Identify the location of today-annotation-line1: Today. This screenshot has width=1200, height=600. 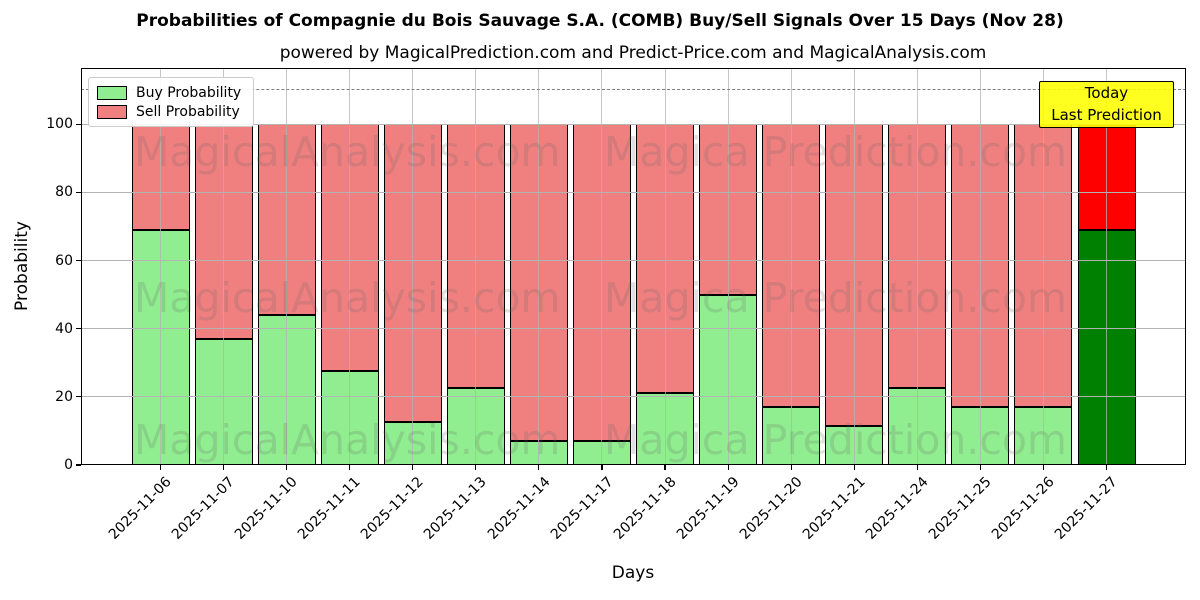
(1106, 93).